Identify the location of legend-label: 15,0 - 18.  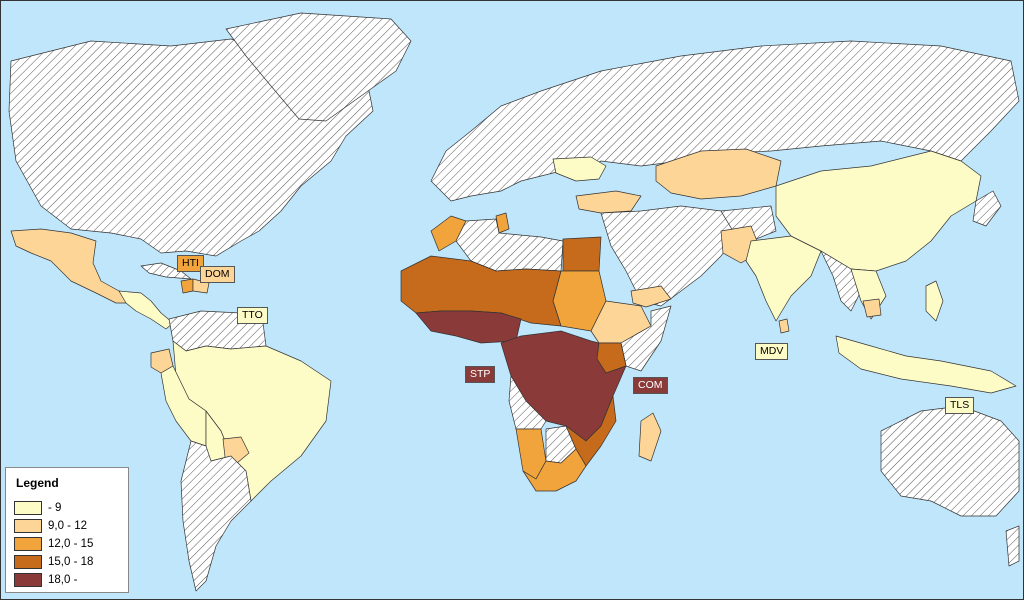
(71, 562).